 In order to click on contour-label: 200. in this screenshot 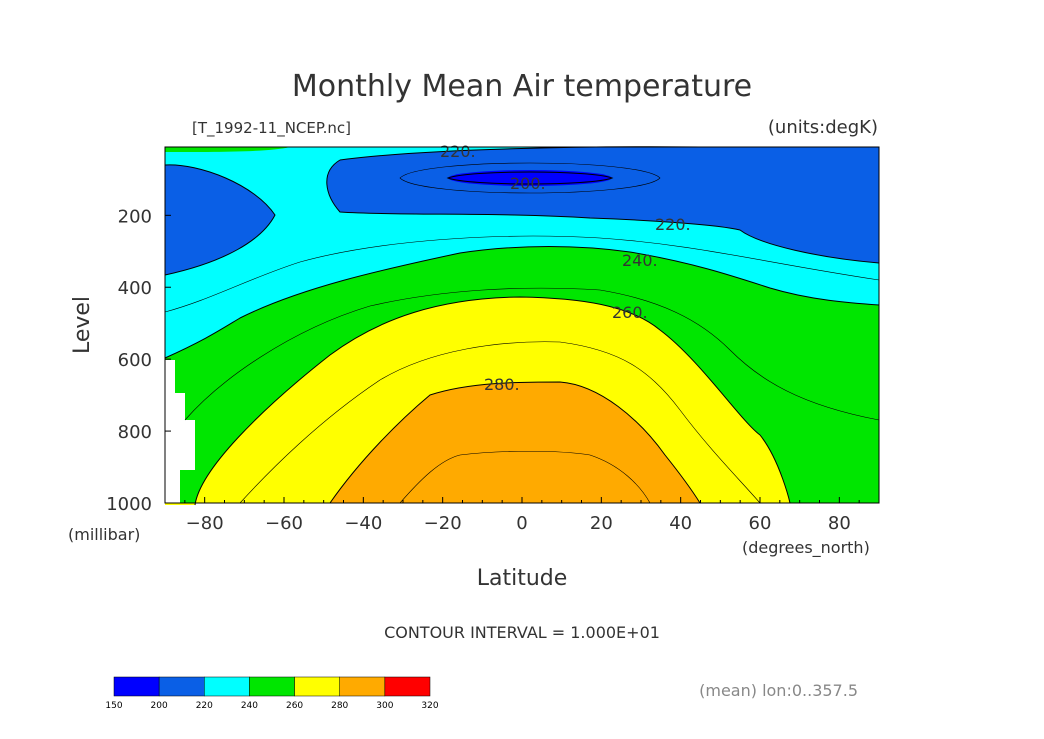, I will do `click(528, 183)`.